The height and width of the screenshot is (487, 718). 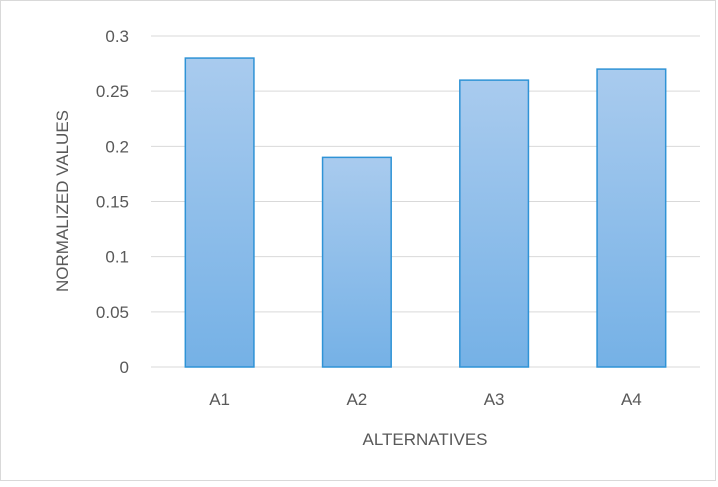 I want to click on y-tick-label: 0.15, so click(x=112, y=202).